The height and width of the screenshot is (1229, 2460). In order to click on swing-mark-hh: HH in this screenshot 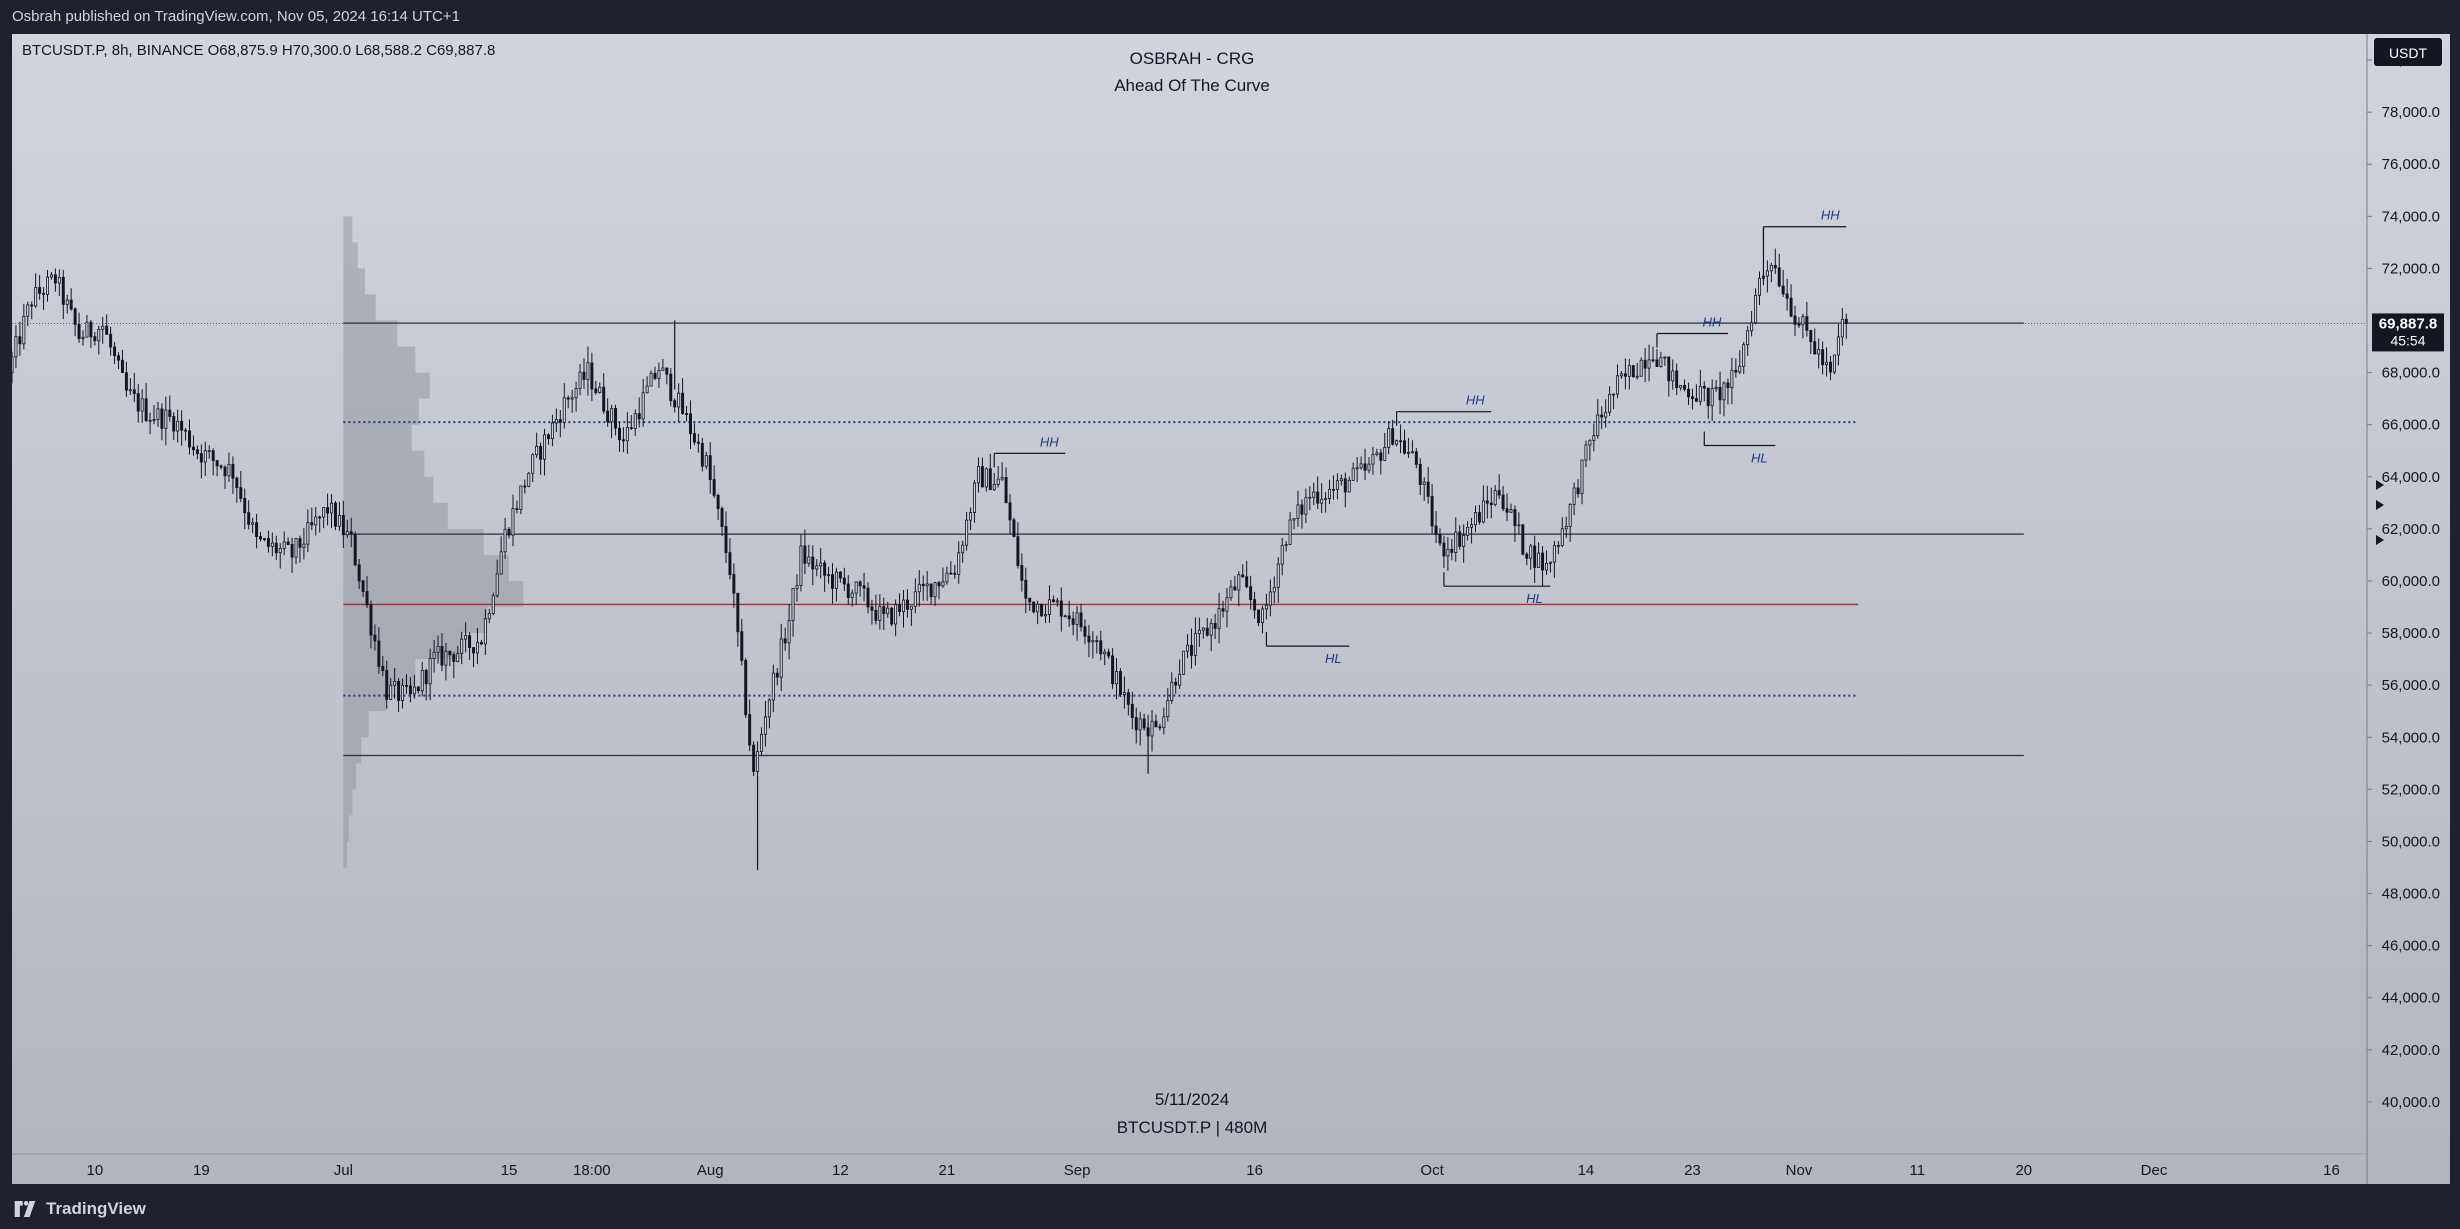, I will do `click(1443, 409)`.